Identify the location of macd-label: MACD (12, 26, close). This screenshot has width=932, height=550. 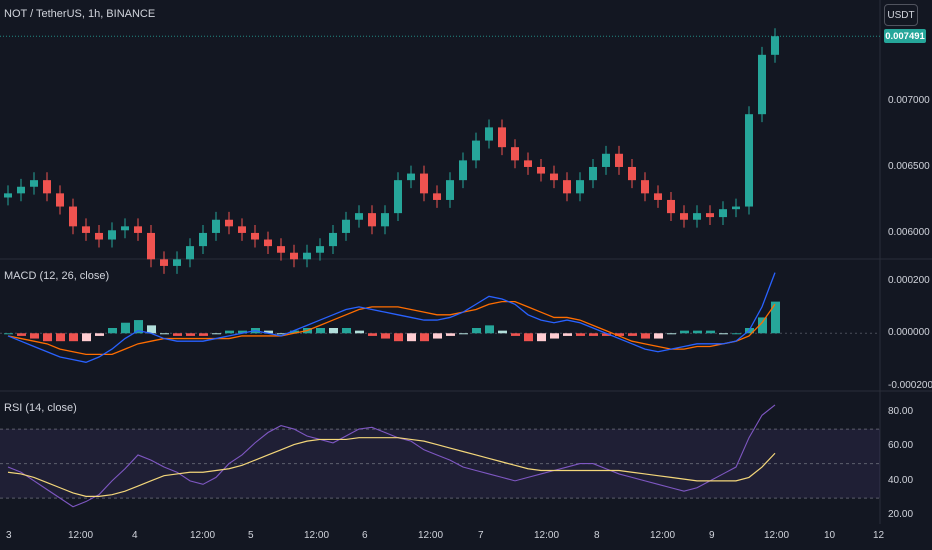
(57, 276).